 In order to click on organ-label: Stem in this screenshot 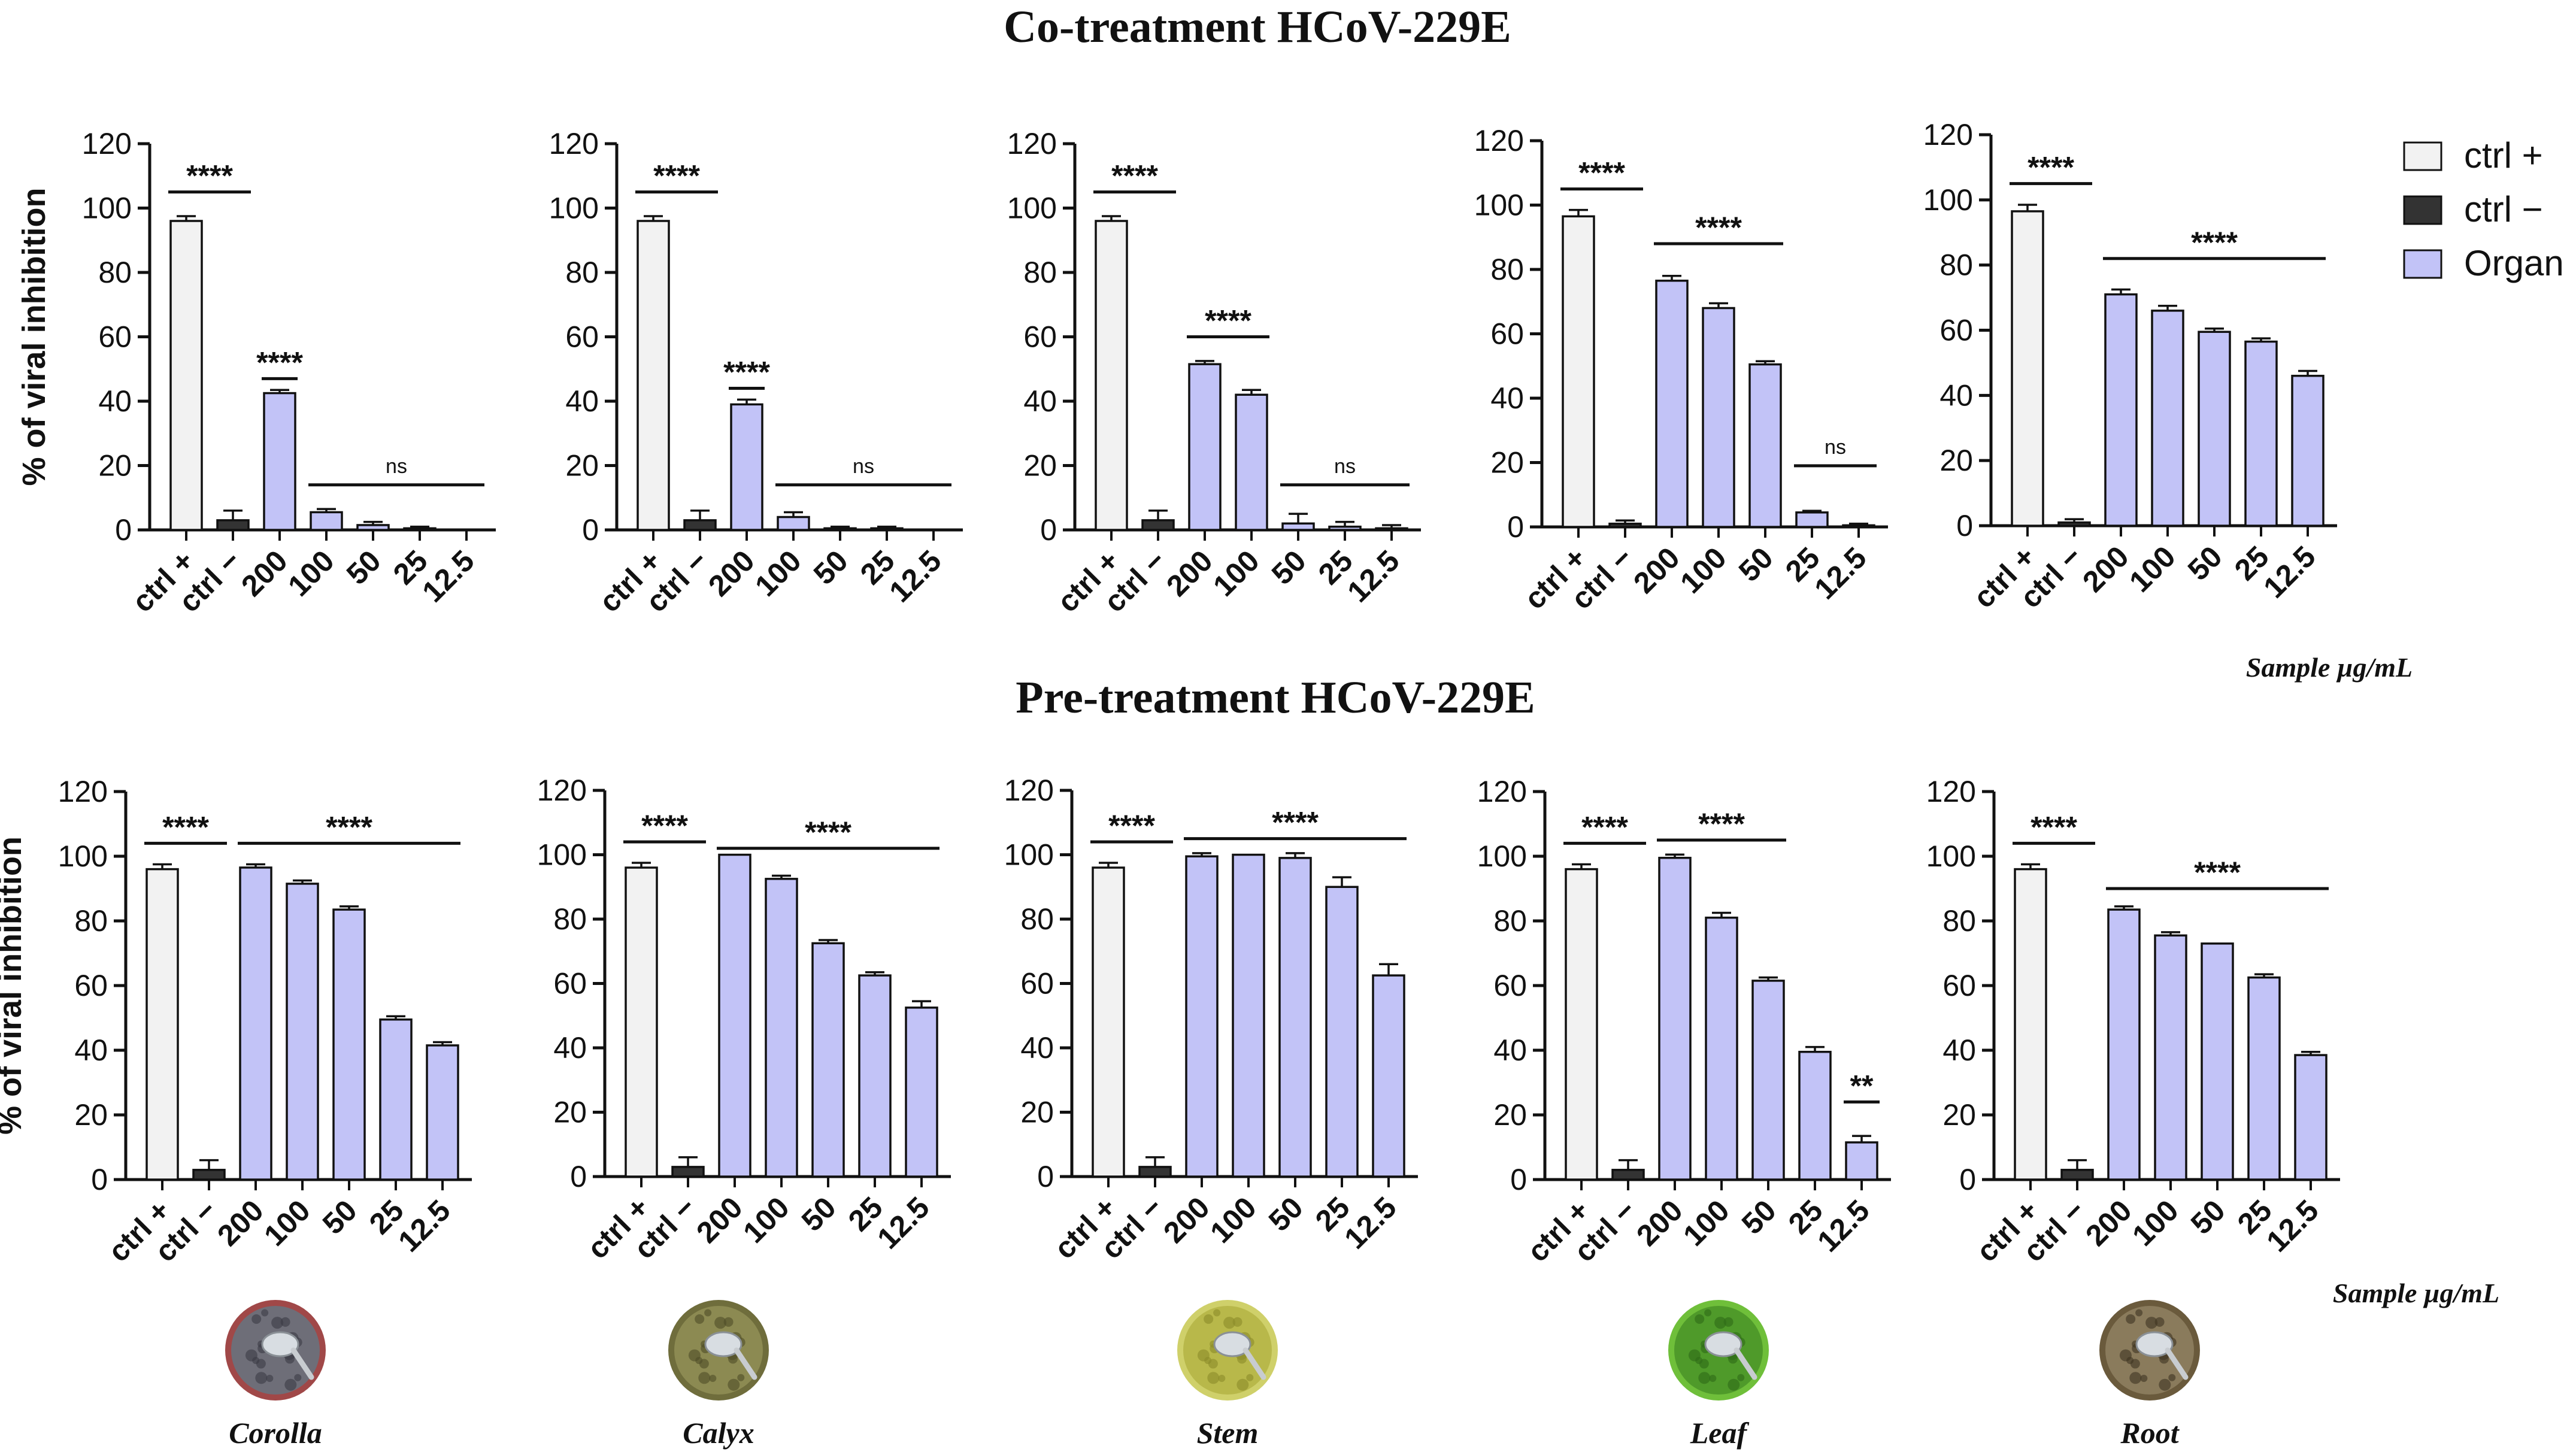, I will do `click(1228, 1433)`.